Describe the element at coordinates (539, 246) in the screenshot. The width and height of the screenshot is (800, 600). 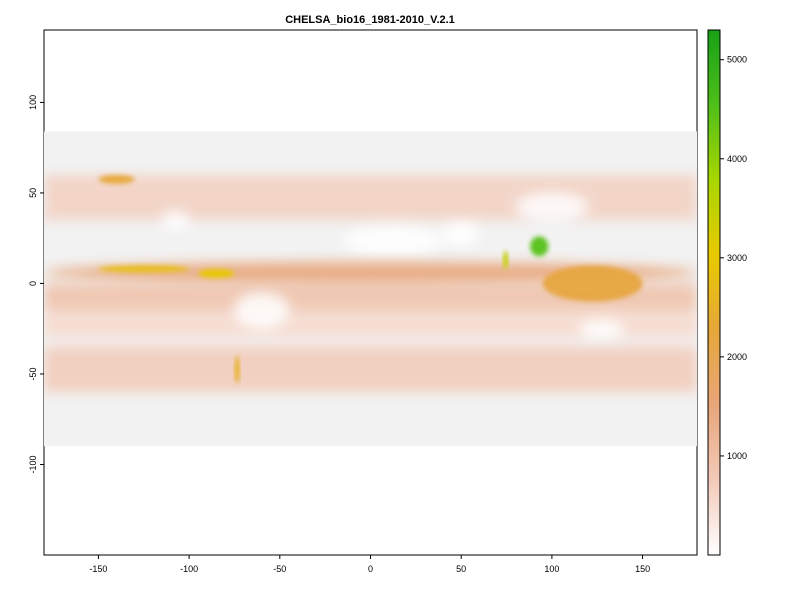
I see `bay-of-bengal-myanmar` at that location.